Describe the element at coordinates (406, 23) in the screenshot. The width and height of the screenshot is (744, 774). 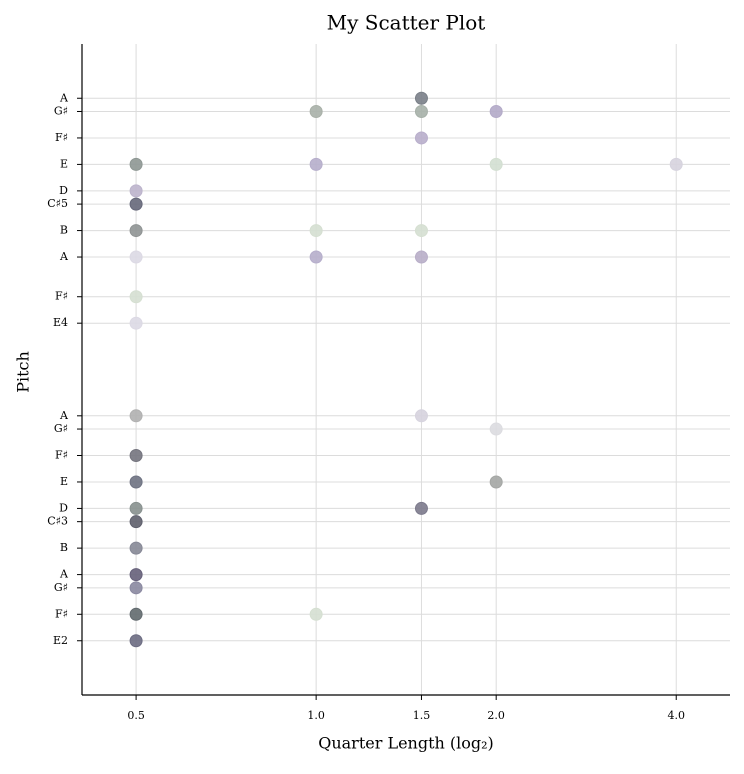
I see `chart-title: My Scatter Plot` at that location.